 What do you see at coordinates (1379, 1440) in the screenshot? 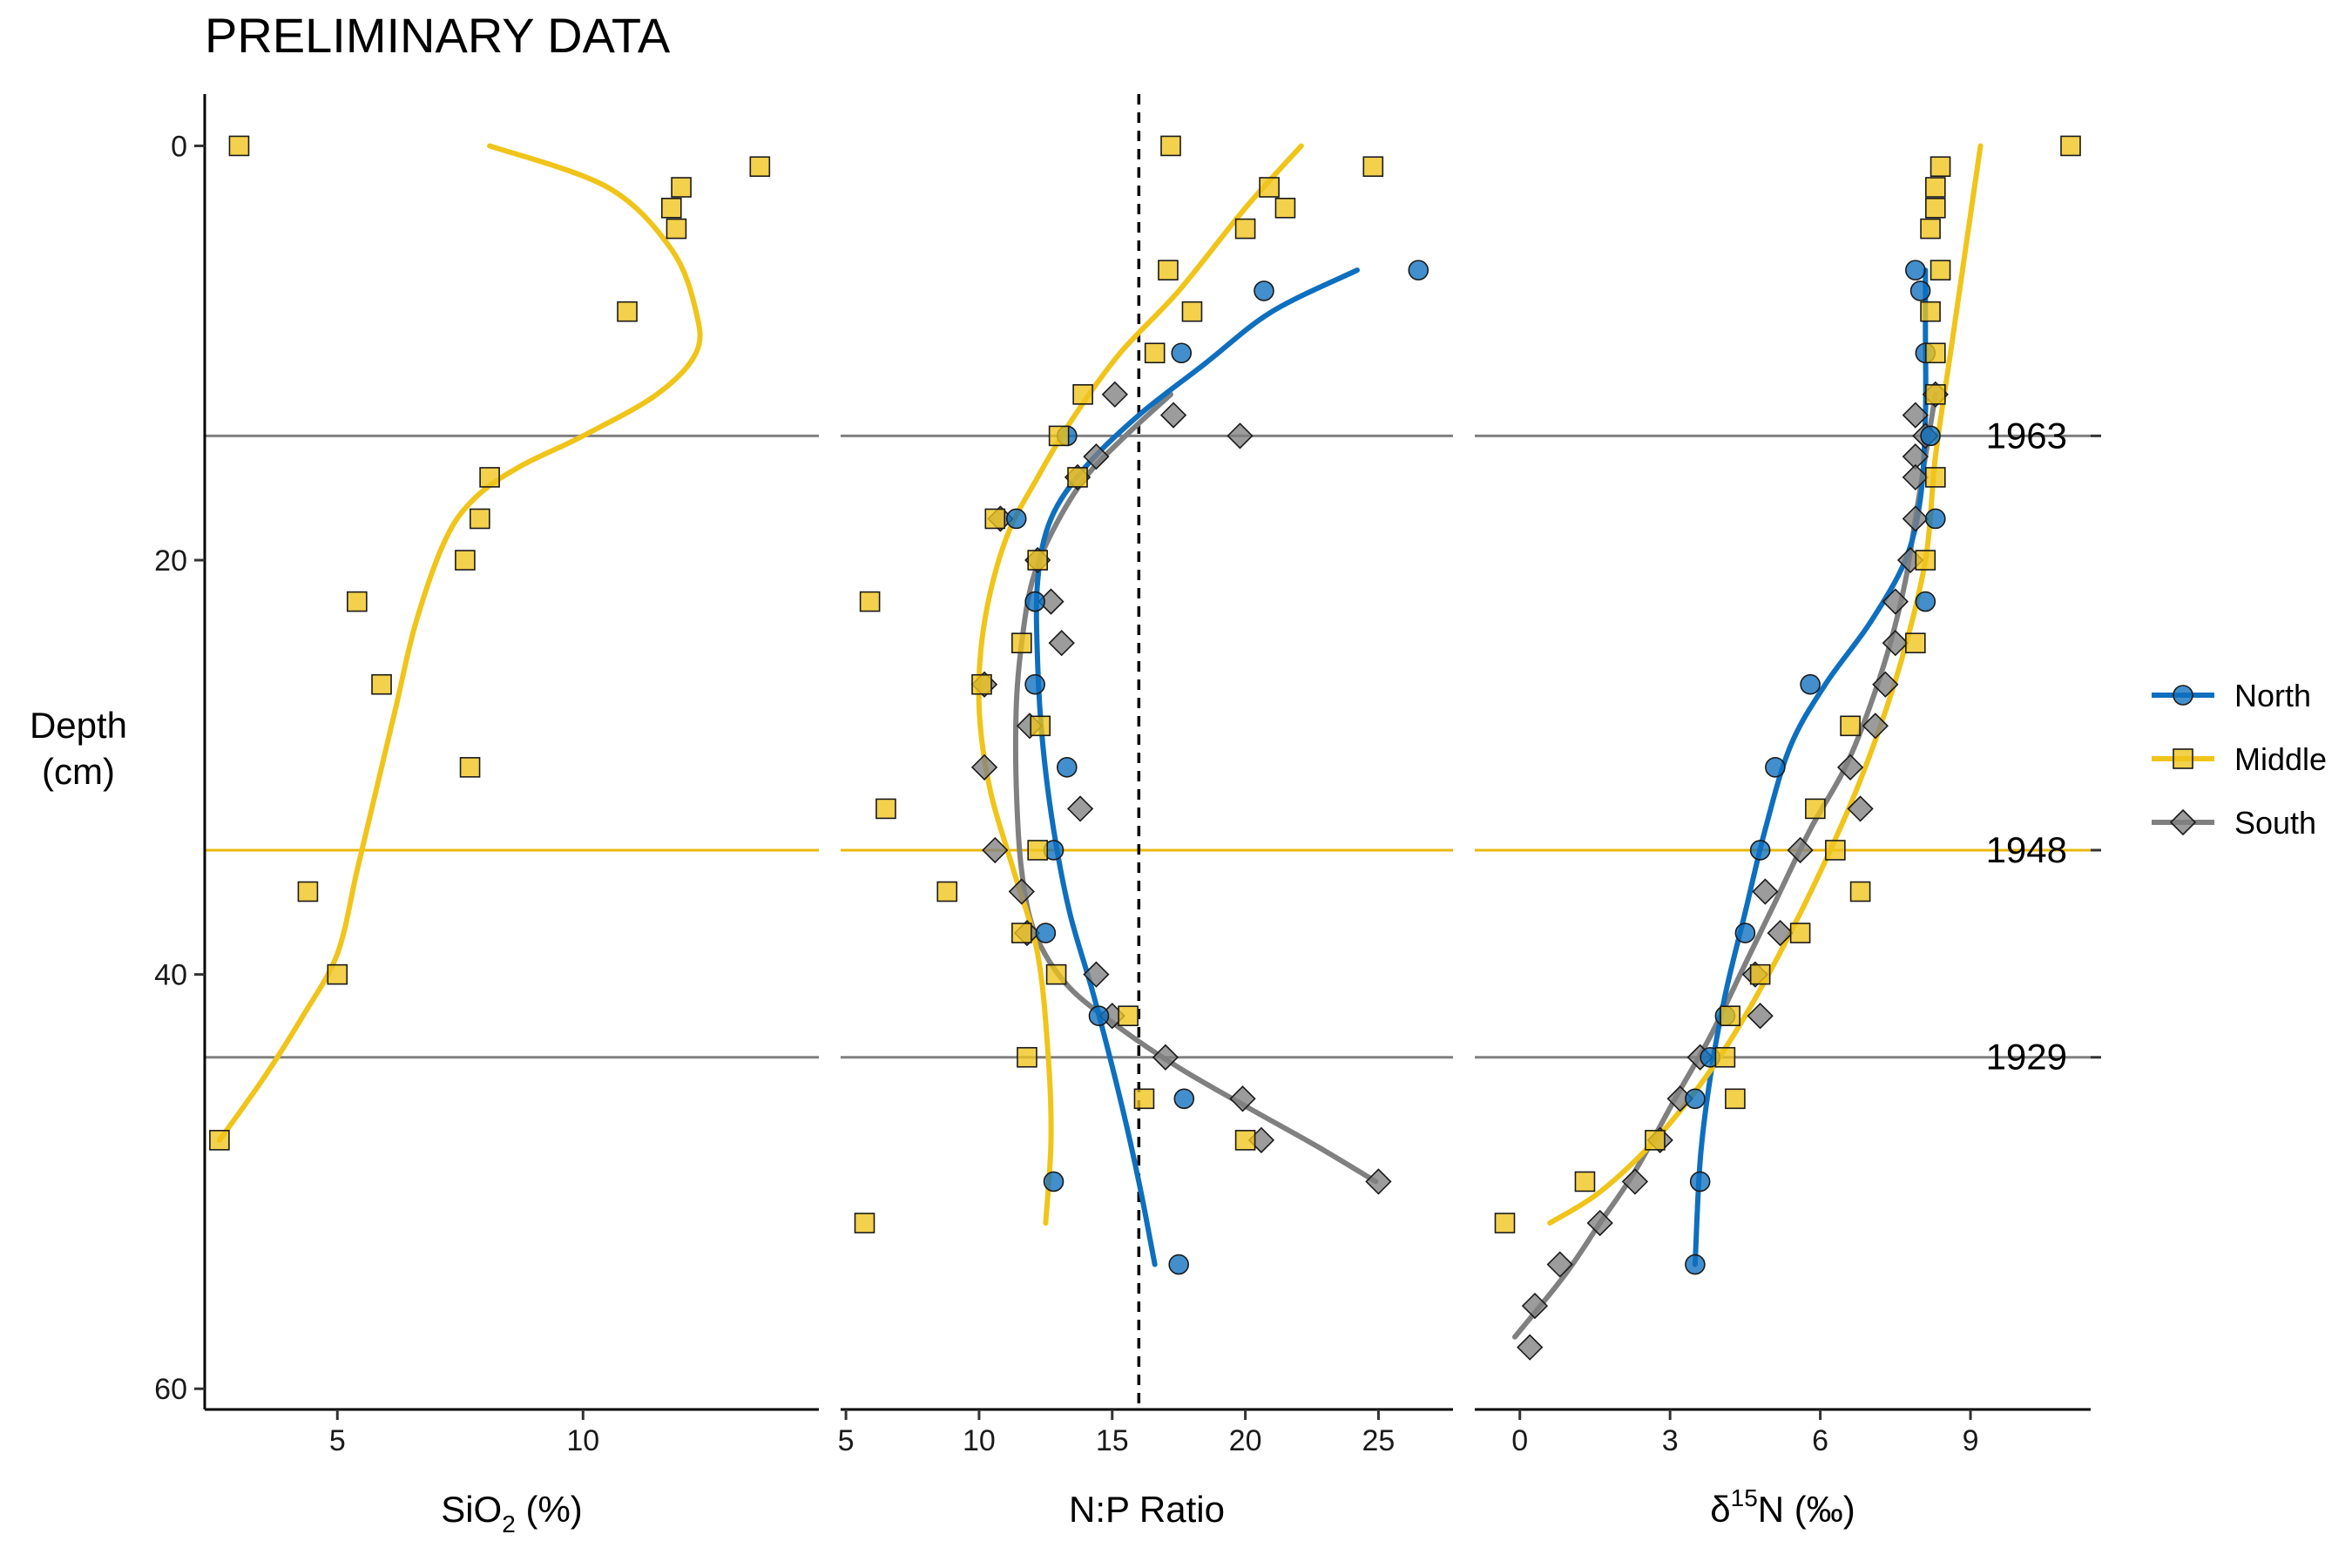
I see `x-tick-label: 25` at bounding box center [1379, 1440].